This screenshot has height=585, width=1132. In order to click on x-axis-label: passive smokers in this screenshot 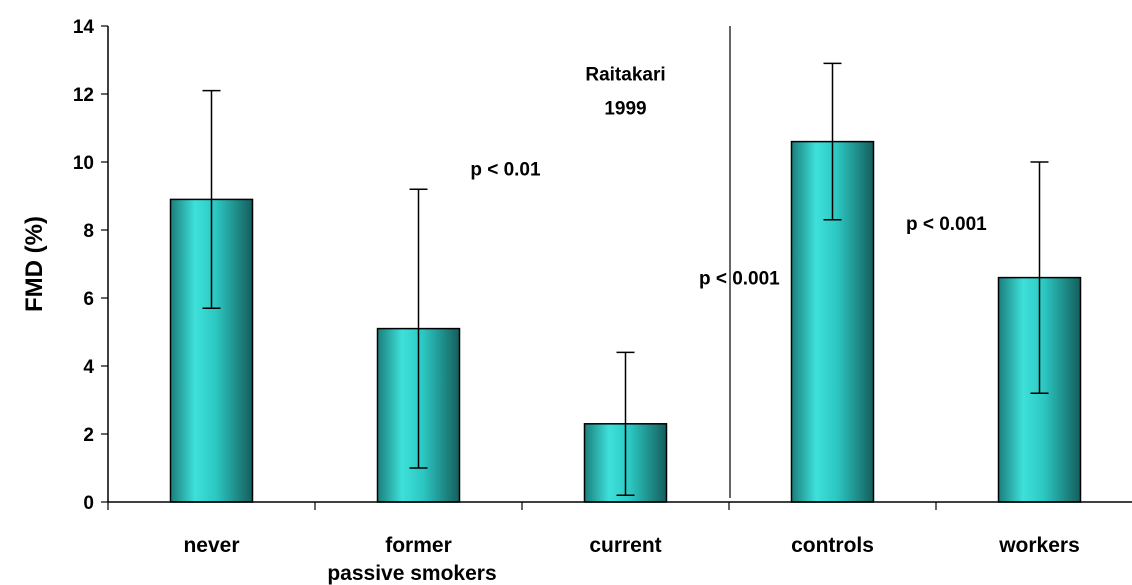, I will do `click(411, 573)`.